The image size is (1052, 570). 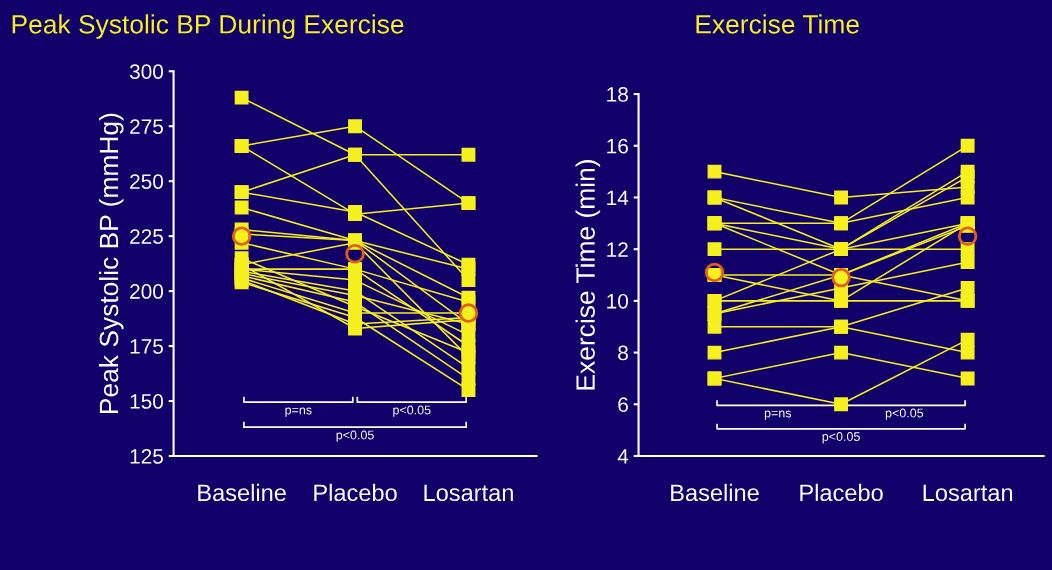 I want to click on y-tick-label: 10, so click(x=618, y=301).